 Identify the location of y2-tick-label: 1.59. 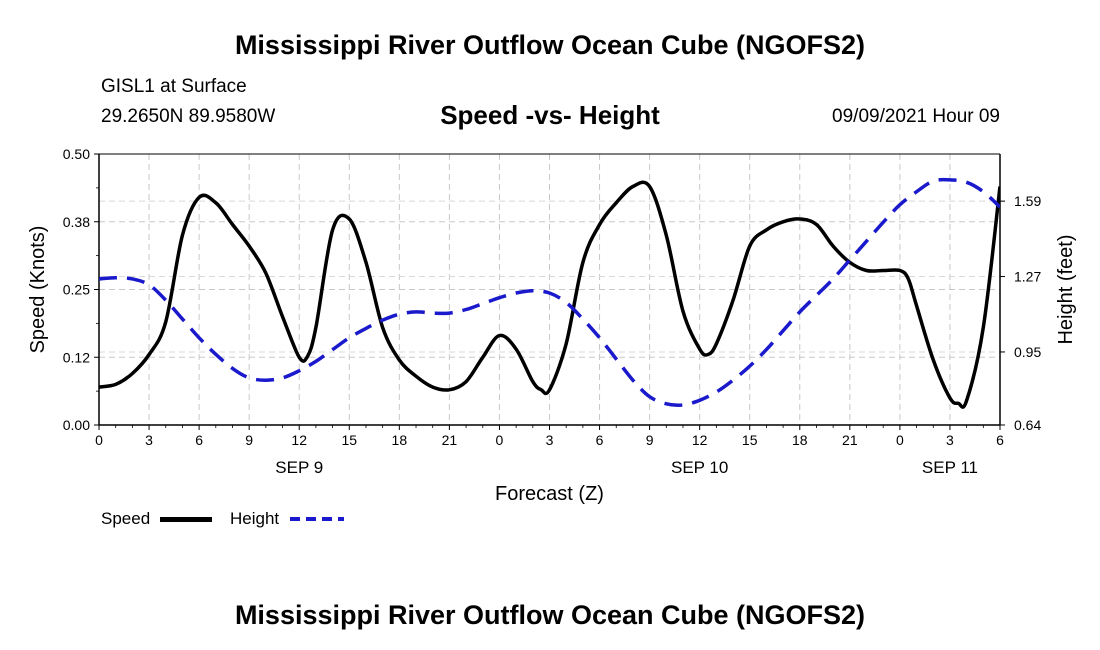
(1027, 201).